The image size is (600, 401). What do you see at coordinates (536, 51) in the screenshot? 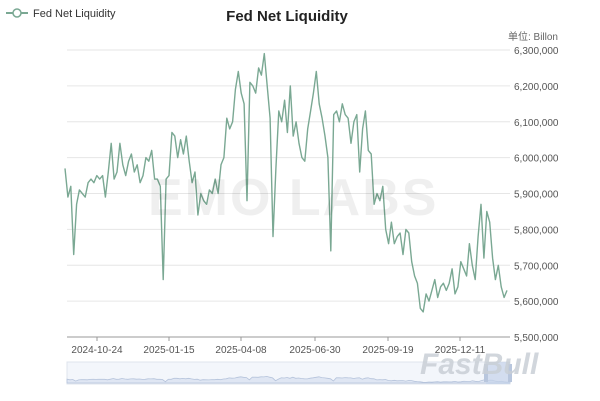
I see `y-tick-label: 6,300,000` at bounding box center [536, 51].